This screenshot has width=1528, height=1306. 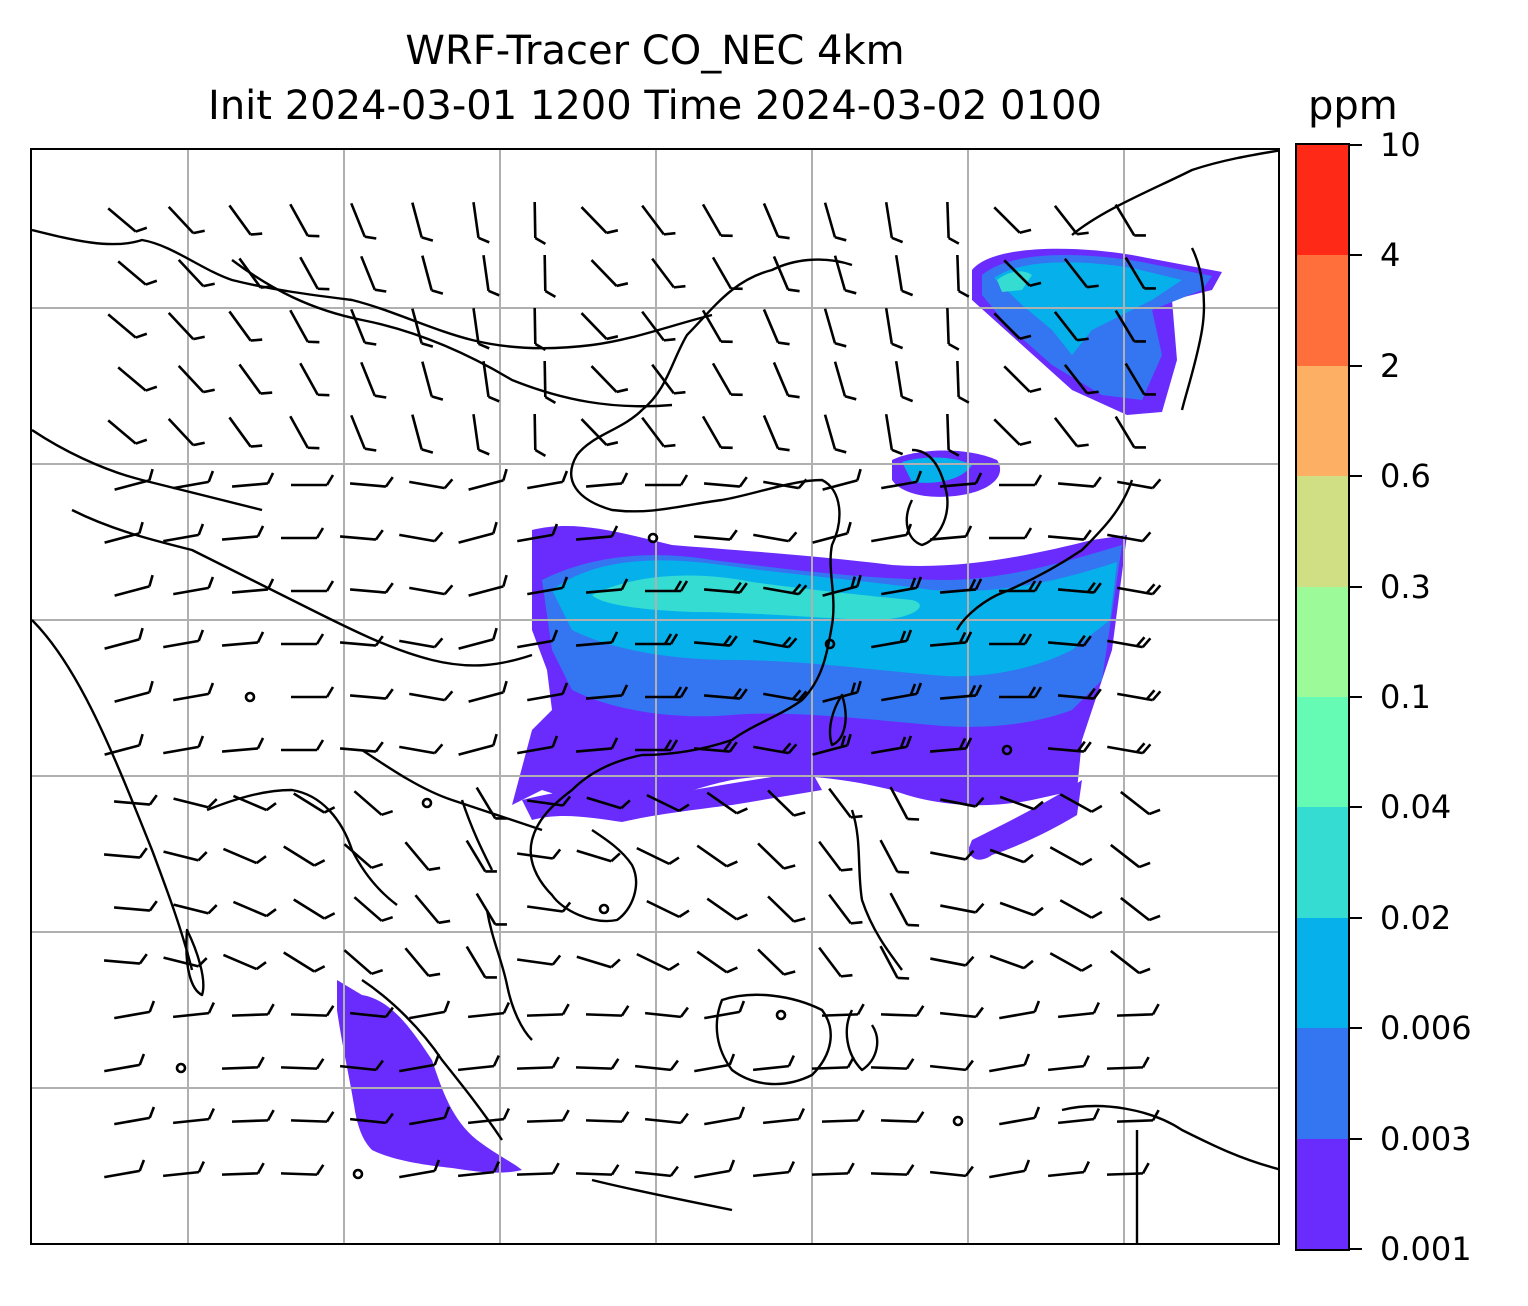 I want to click on colorbar-tick-label: 2, so click(x=1390, y=365).